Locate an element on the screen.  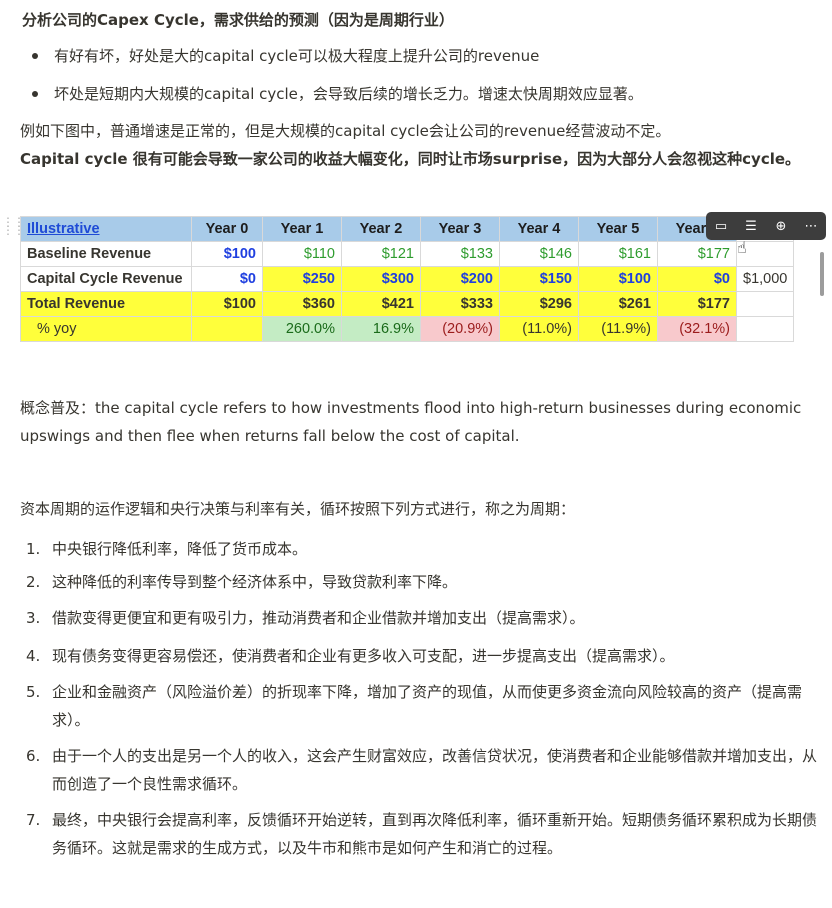
table-cell: $261 is located at coordinates (618, 304).